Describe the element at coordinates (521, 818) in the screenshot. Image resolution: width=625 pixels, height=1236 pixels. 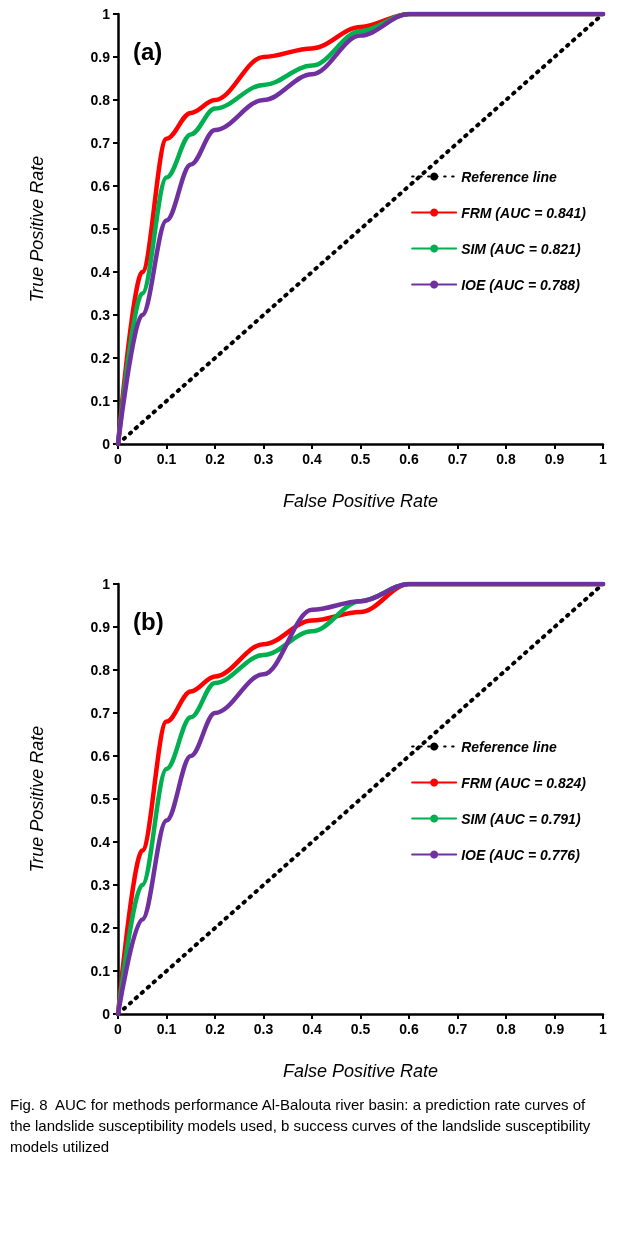
I see `legend-label: SIM (AUC = 0.791)` at that location.